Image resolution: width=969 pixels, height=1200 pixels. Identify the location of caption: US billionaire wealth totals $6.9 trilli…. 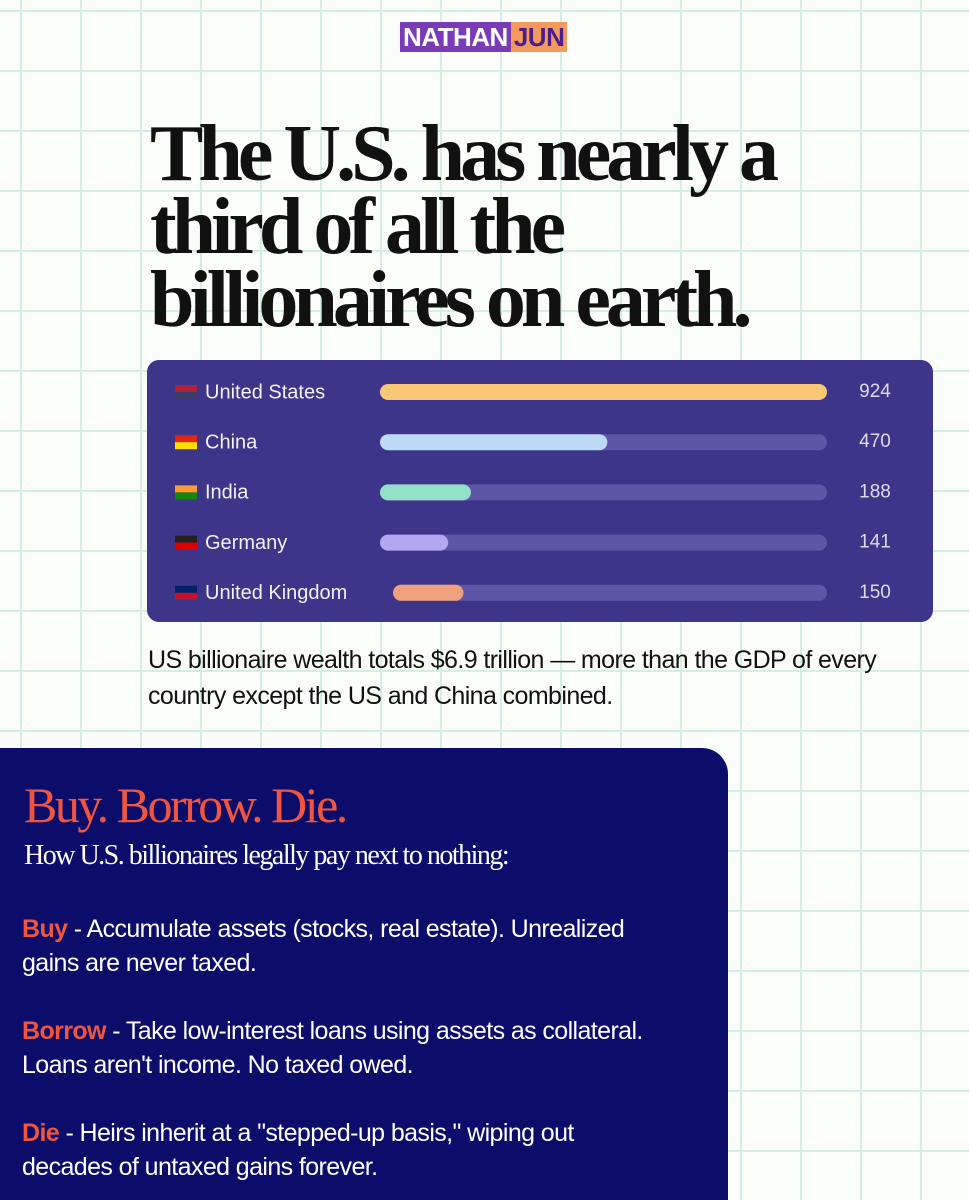
(512, 678).